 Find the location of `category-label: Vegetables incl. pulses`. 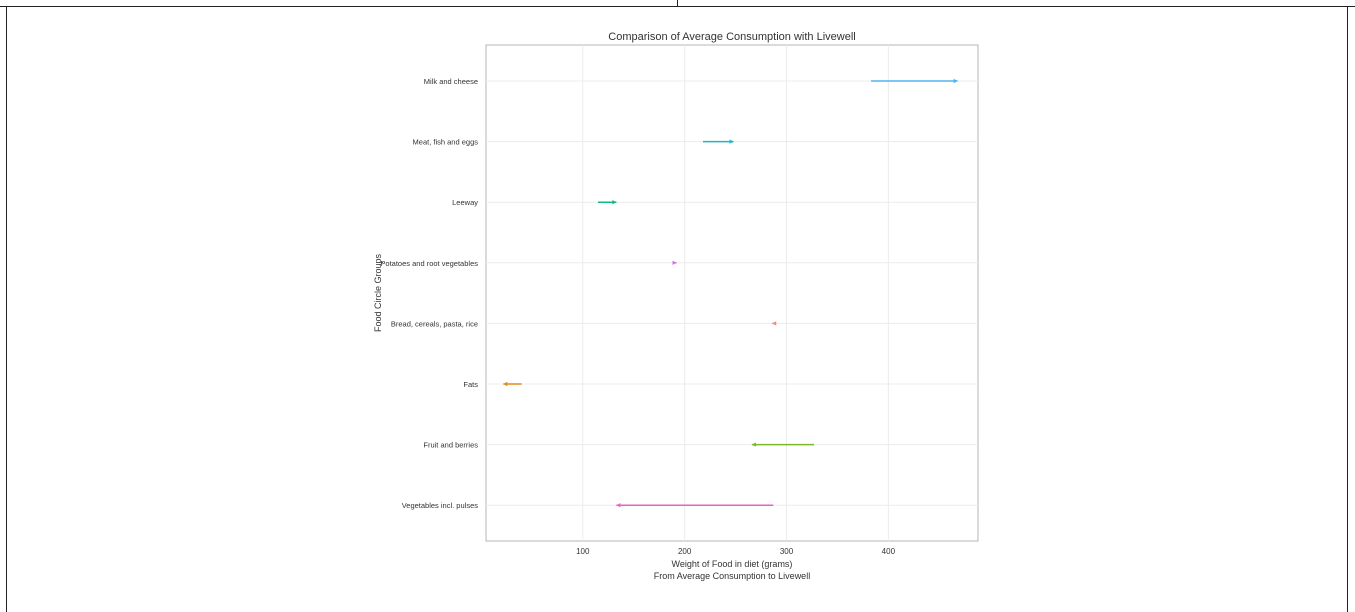

category-label: Vegetables incl. pulses is located at coordinates (440, 505).